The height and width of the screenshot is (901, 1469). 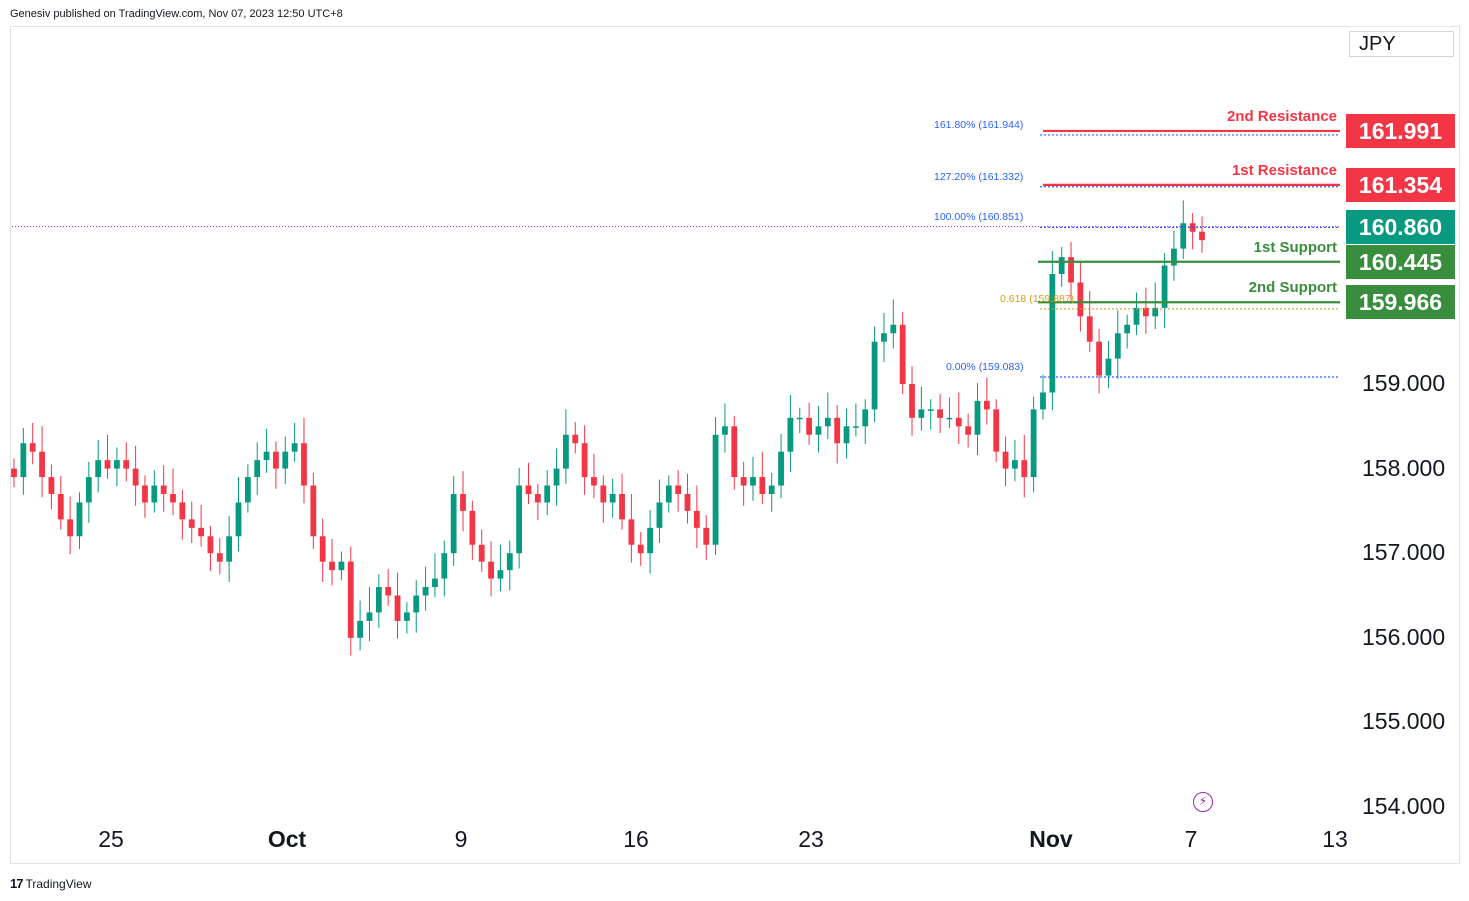 I want to click on level-label: 1st Resistance, so click(x=1284, y=170).